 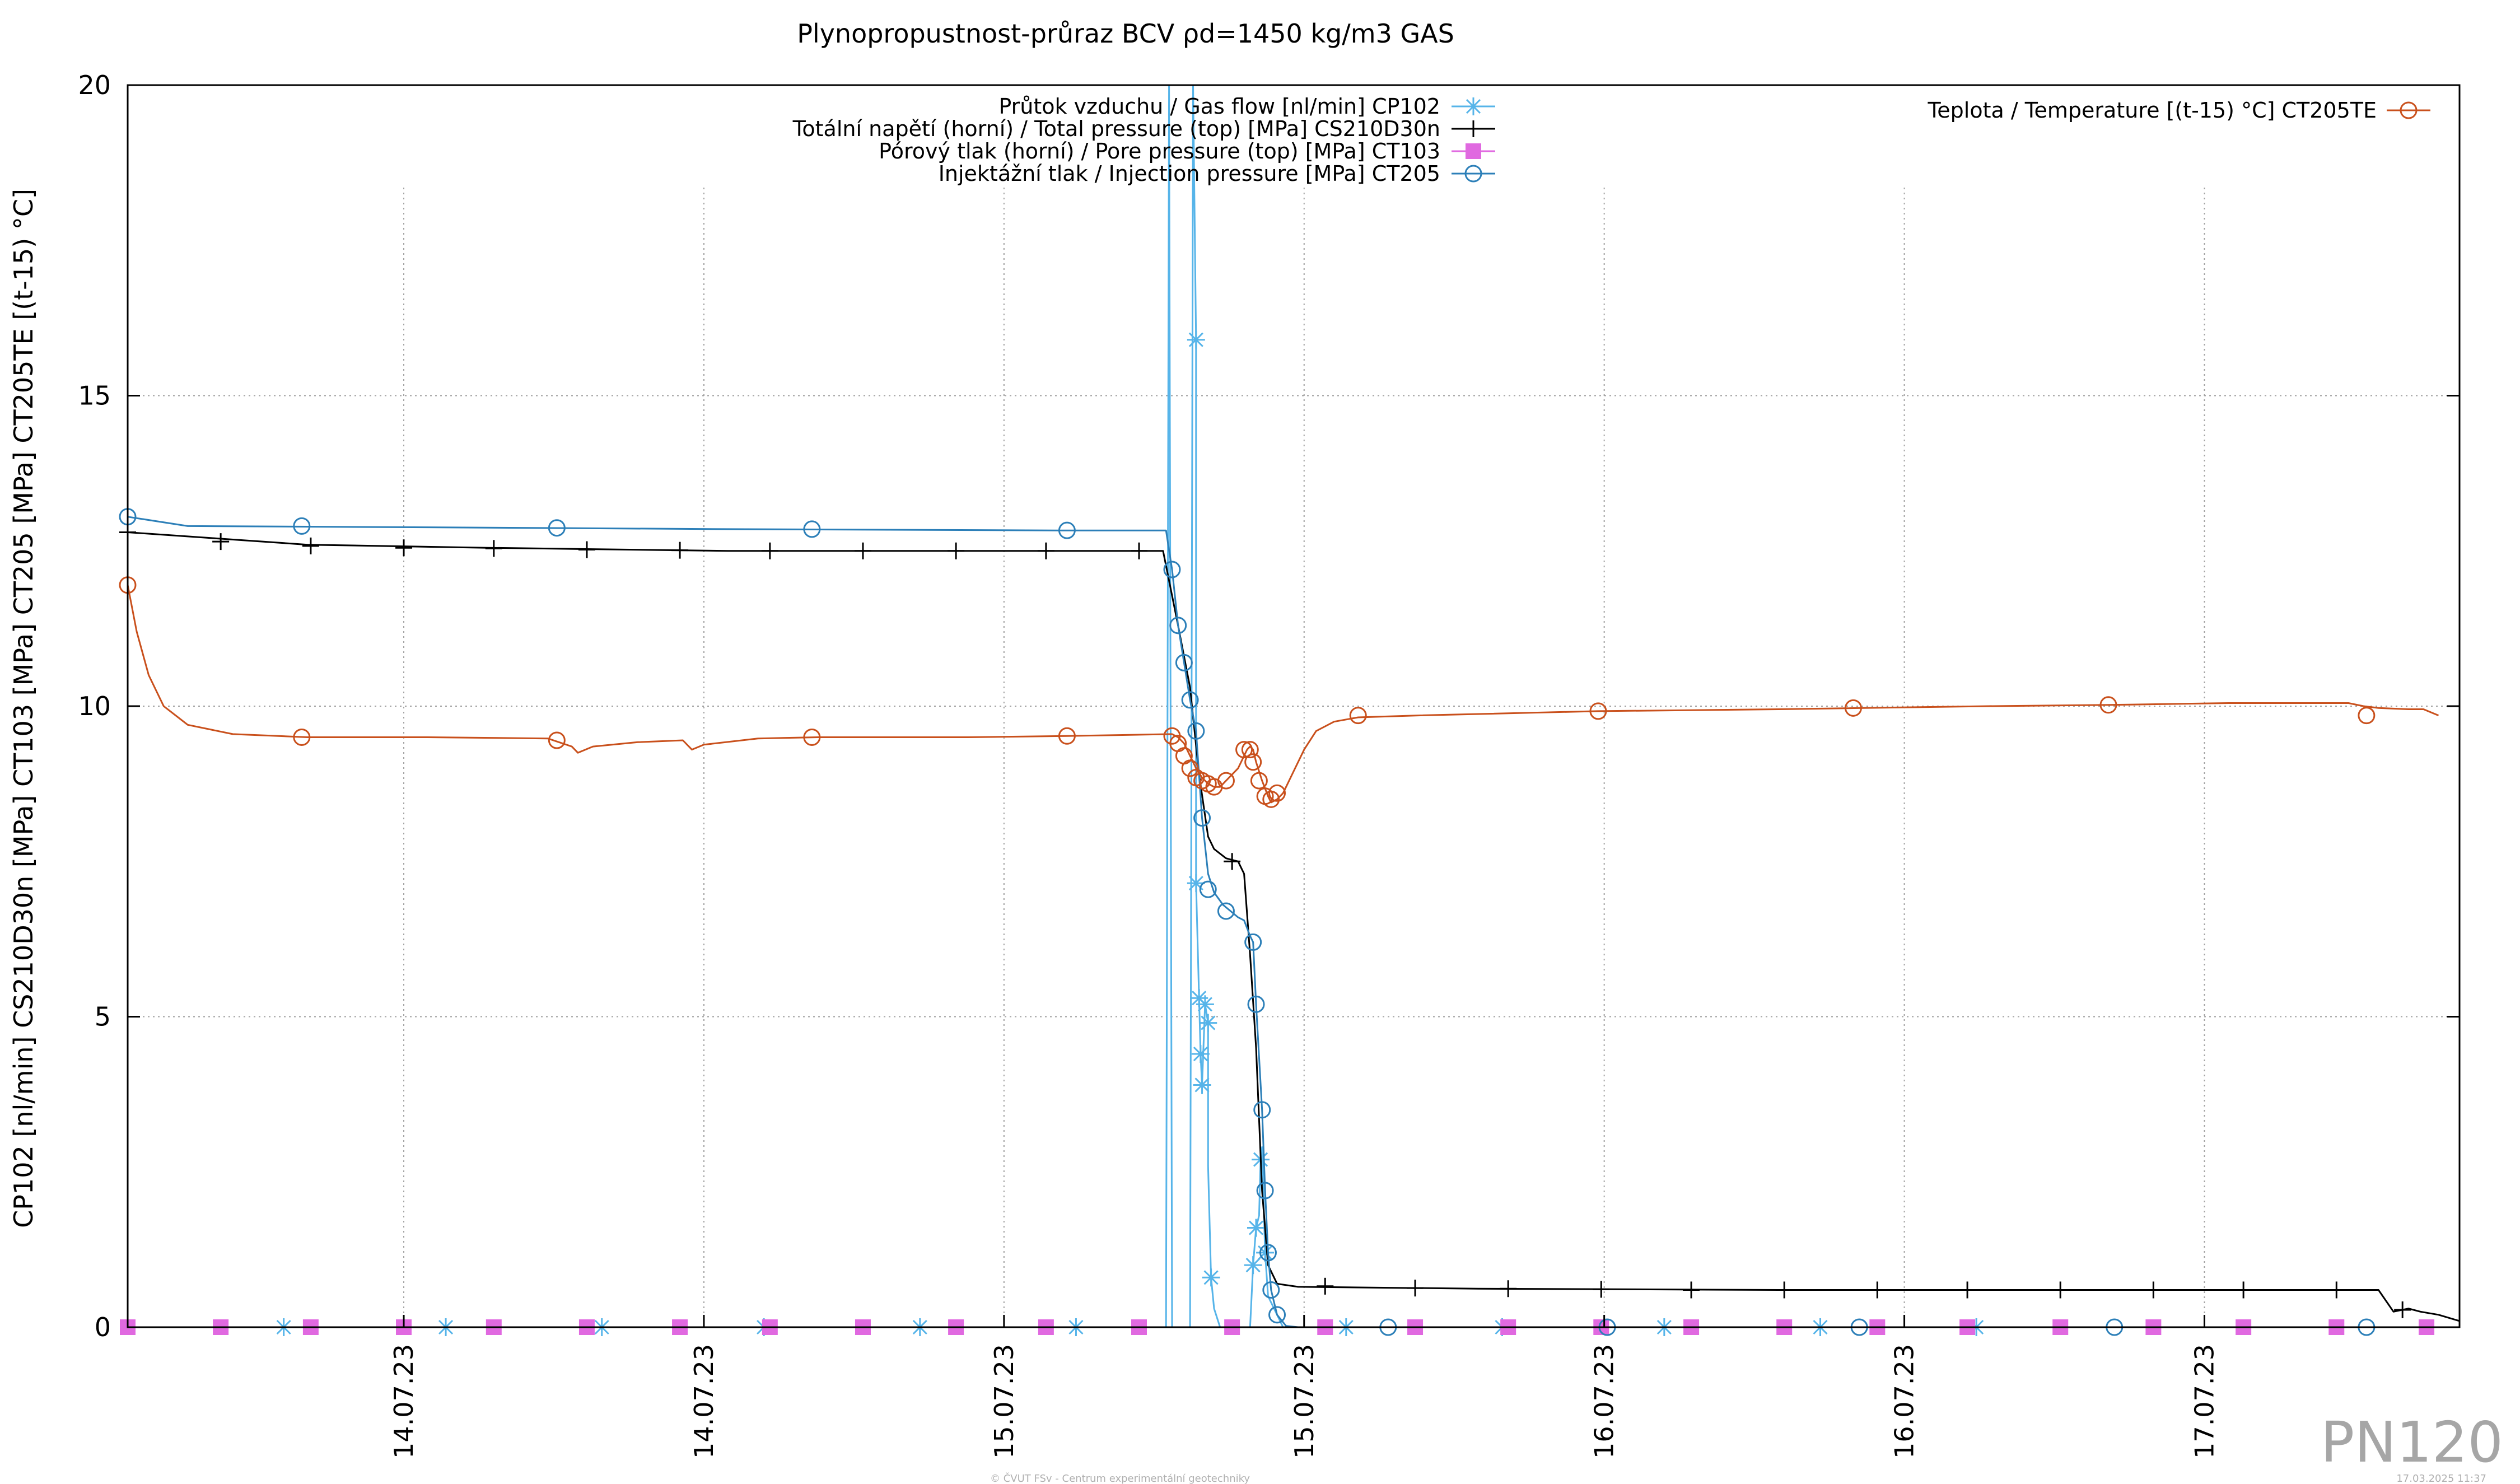 I want to click on footer-timestamp: 17.03.2025 11:37, so click(x=2441, y=1479).